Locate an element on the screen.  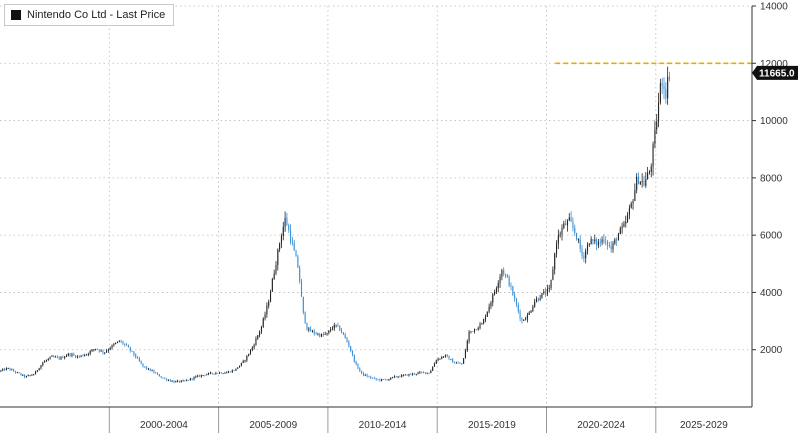
y-tick-label: 2000 is located at coordinates (771, 350).